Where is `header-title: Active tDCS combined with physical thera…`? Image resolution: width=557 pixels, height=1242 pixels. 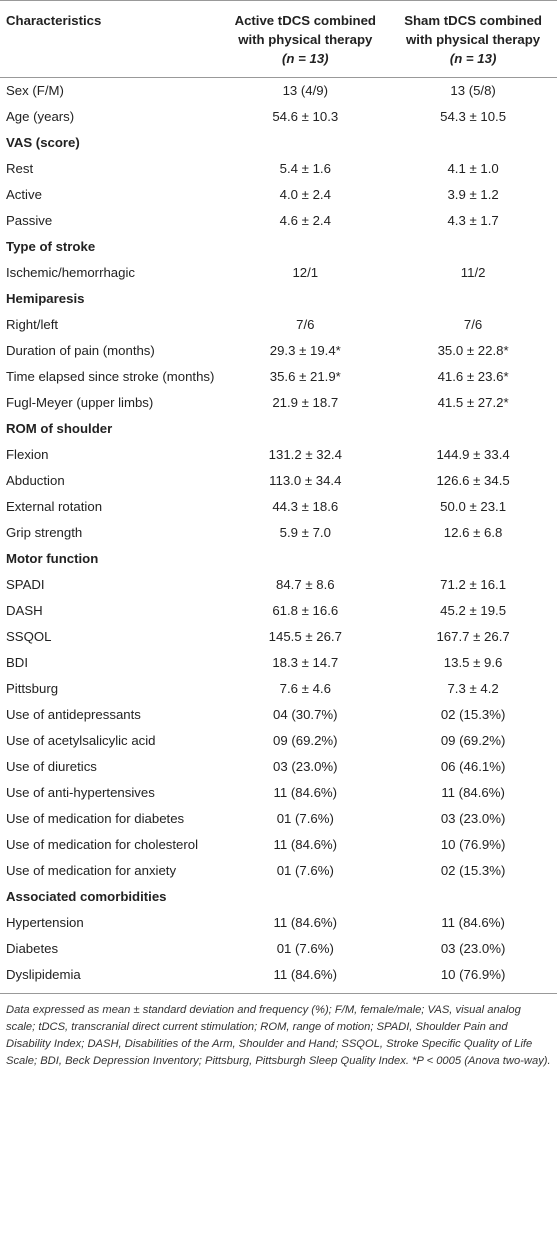 header-title: Active tDCS combined with physical thera… is located at coordinates (305, 30).